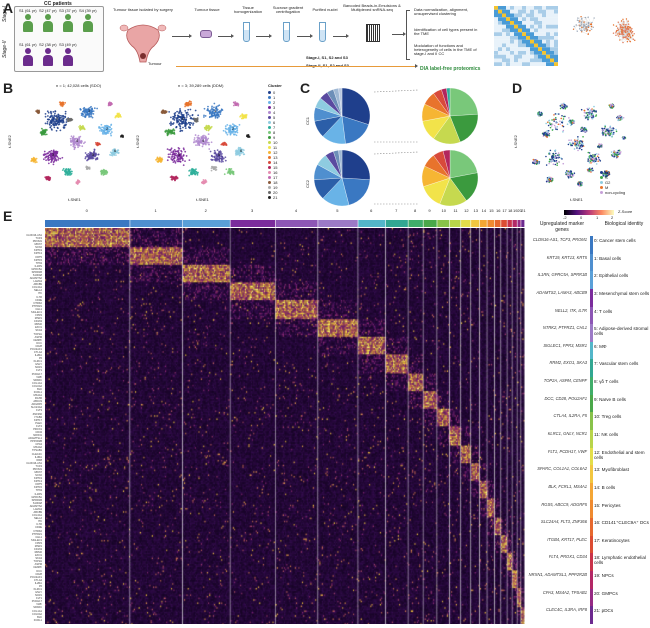  What do you see at coordinates (37, 334) in the screenshot?
I see `gene-label: TOP2A` at bounding box center [37, 334].